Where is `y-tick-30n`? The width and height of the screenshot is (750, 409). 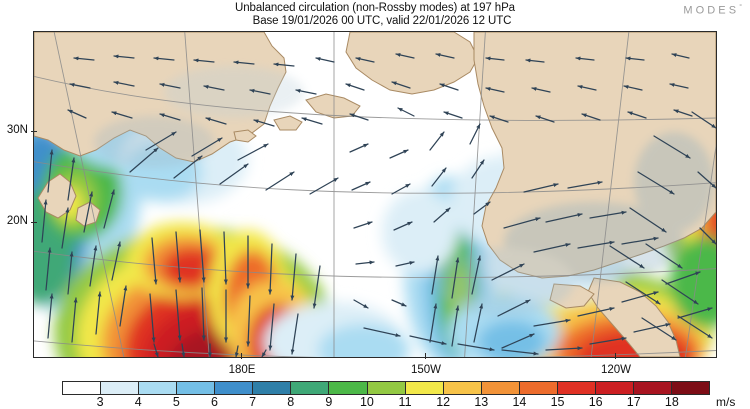
y-tick-30n is located at coordinates (34, 132).